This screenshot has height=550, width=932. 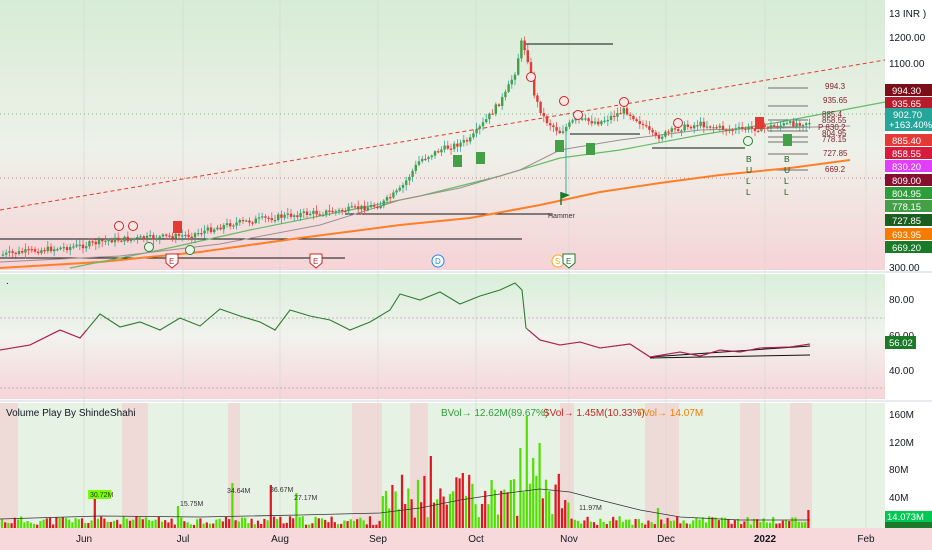 What do you see at coordinates (149, 247) in the screenshot?
I see `buy-signal-marker` at bounding box center [149, 247].